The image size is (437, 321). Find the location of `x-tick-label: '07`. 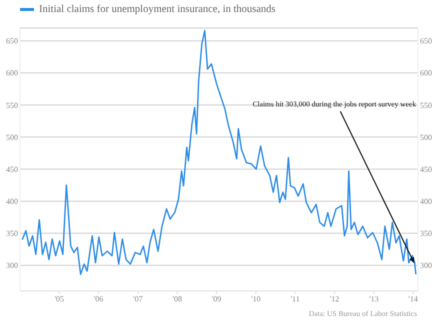

x-tick-label: '07 is located at coordinates (138, 299).